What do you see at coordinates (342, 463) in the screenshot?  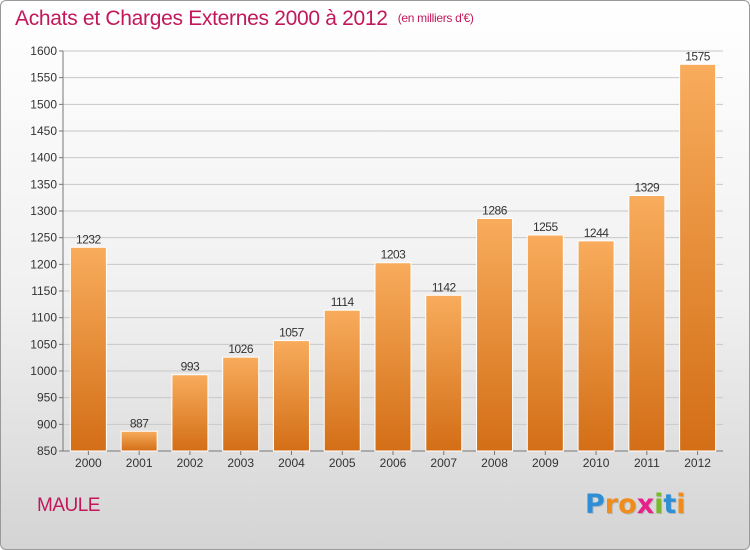 I see `x-tick-label: 2005` at bounding box center [342, 463].